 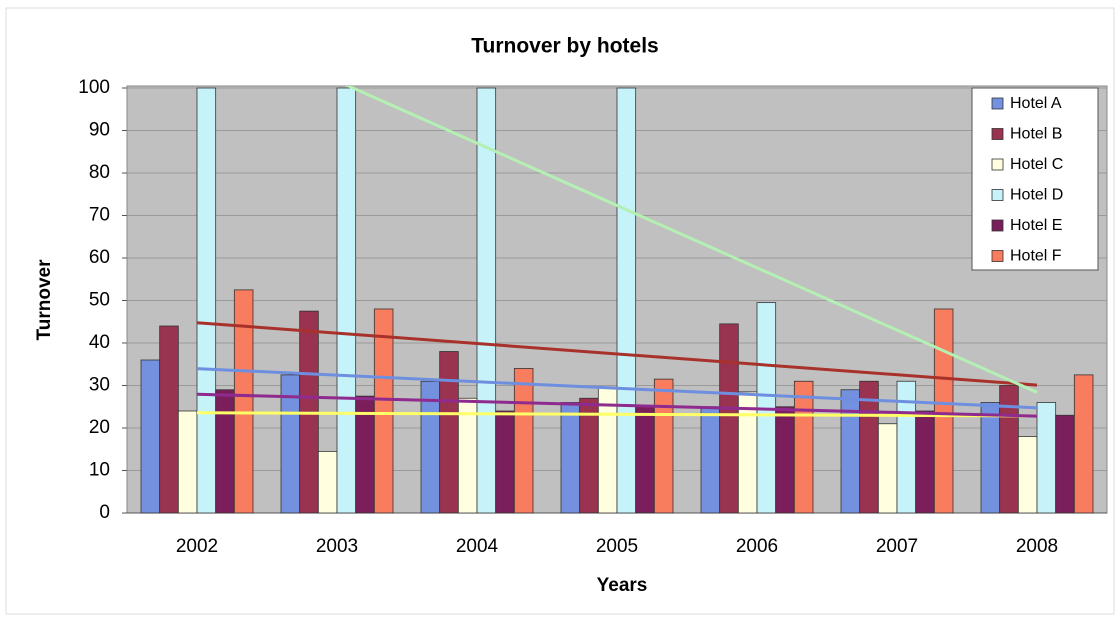 What do you see at coordinates (1036, 164) in the screenshot?
I see `legend-label: Hotel C` at bounding box center [1036, 164].